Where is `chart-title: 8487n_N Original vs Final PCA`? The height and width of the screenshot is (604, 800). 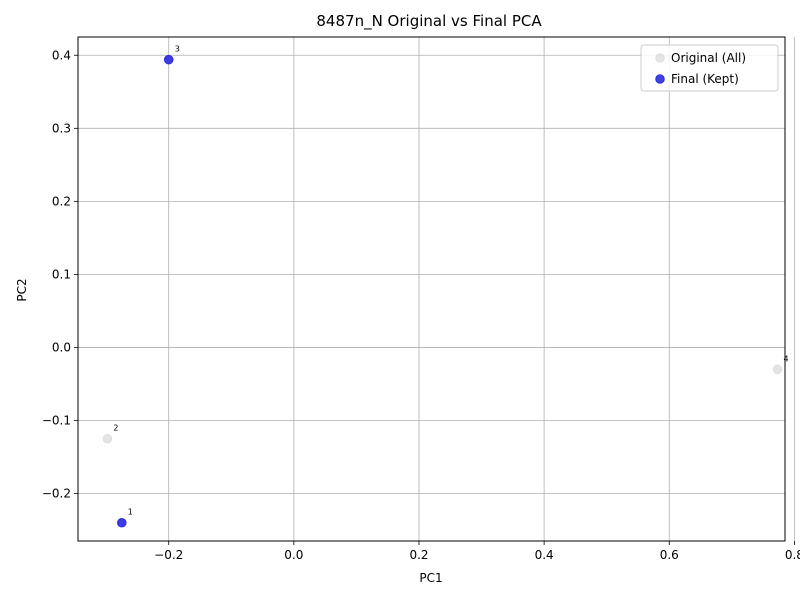 chart-title: 8487n_N Original vs Final PCA is located at coordinates (429, 21).